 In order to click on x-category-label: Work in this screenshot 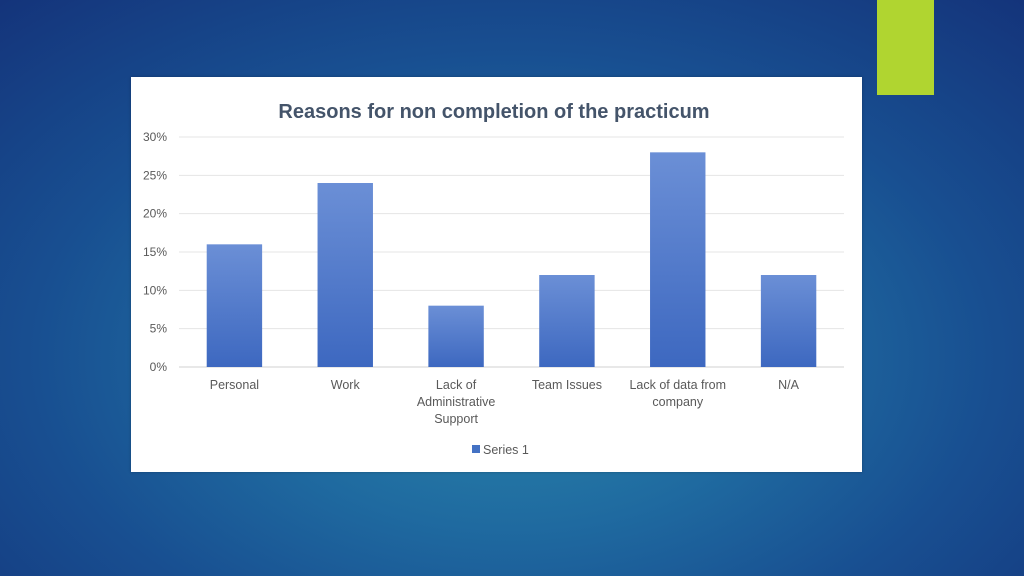, I will do `click(346, 385)`.